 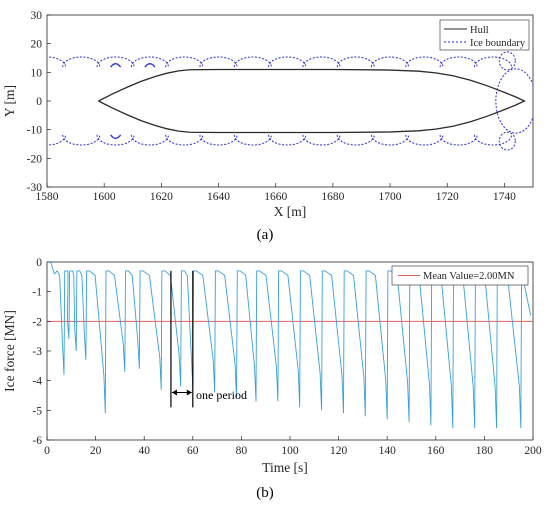 I want to click on ice-bow-upper-arc, so click(x=507, y=61).